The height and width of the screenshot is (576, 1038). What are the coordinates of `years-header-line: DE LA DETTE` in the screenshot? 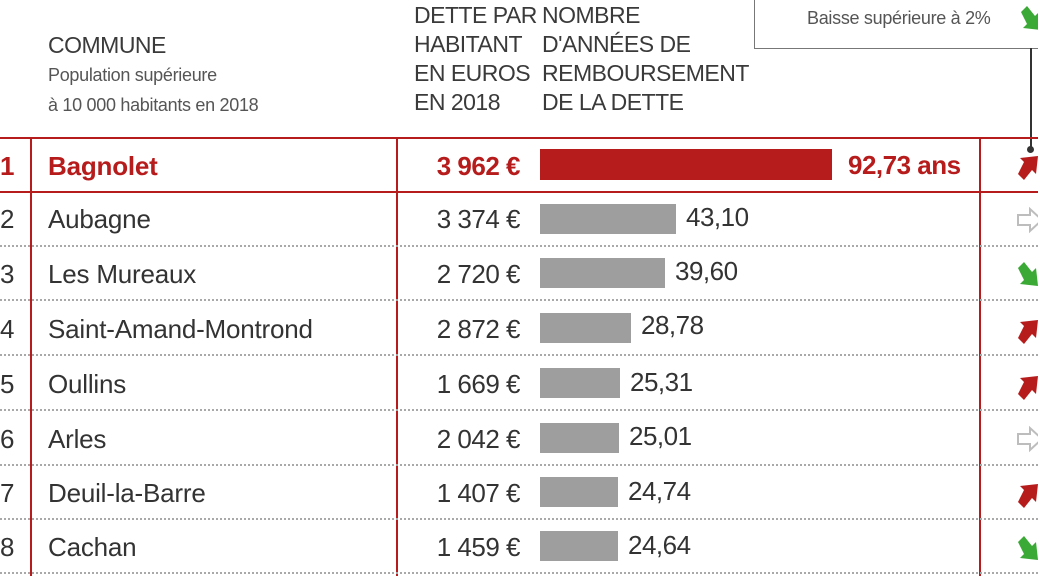 It's located at (613, 102).